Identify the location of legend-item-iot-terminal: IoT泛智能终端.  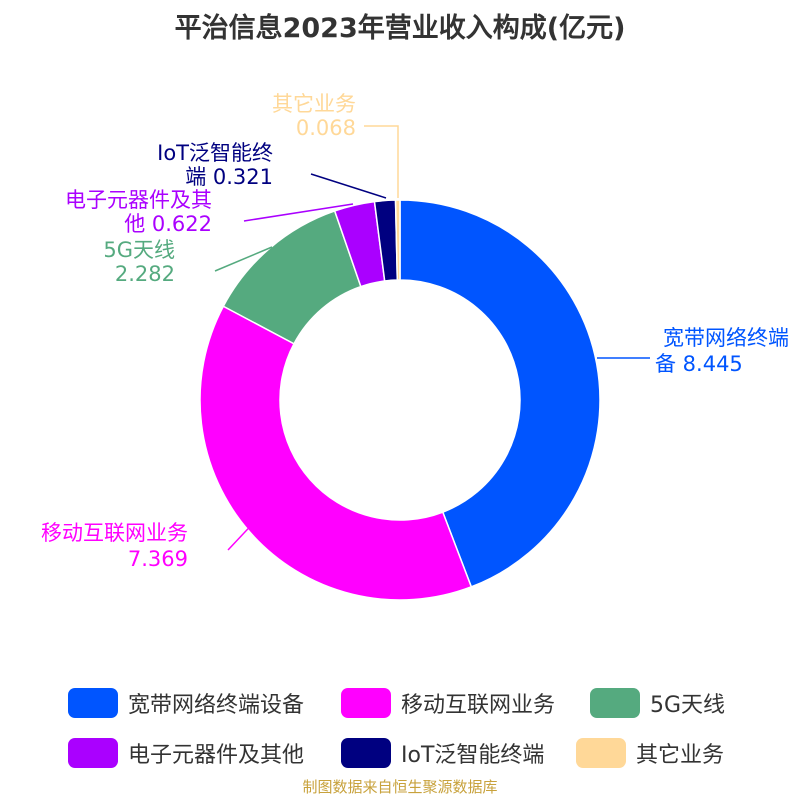
(442, 753).